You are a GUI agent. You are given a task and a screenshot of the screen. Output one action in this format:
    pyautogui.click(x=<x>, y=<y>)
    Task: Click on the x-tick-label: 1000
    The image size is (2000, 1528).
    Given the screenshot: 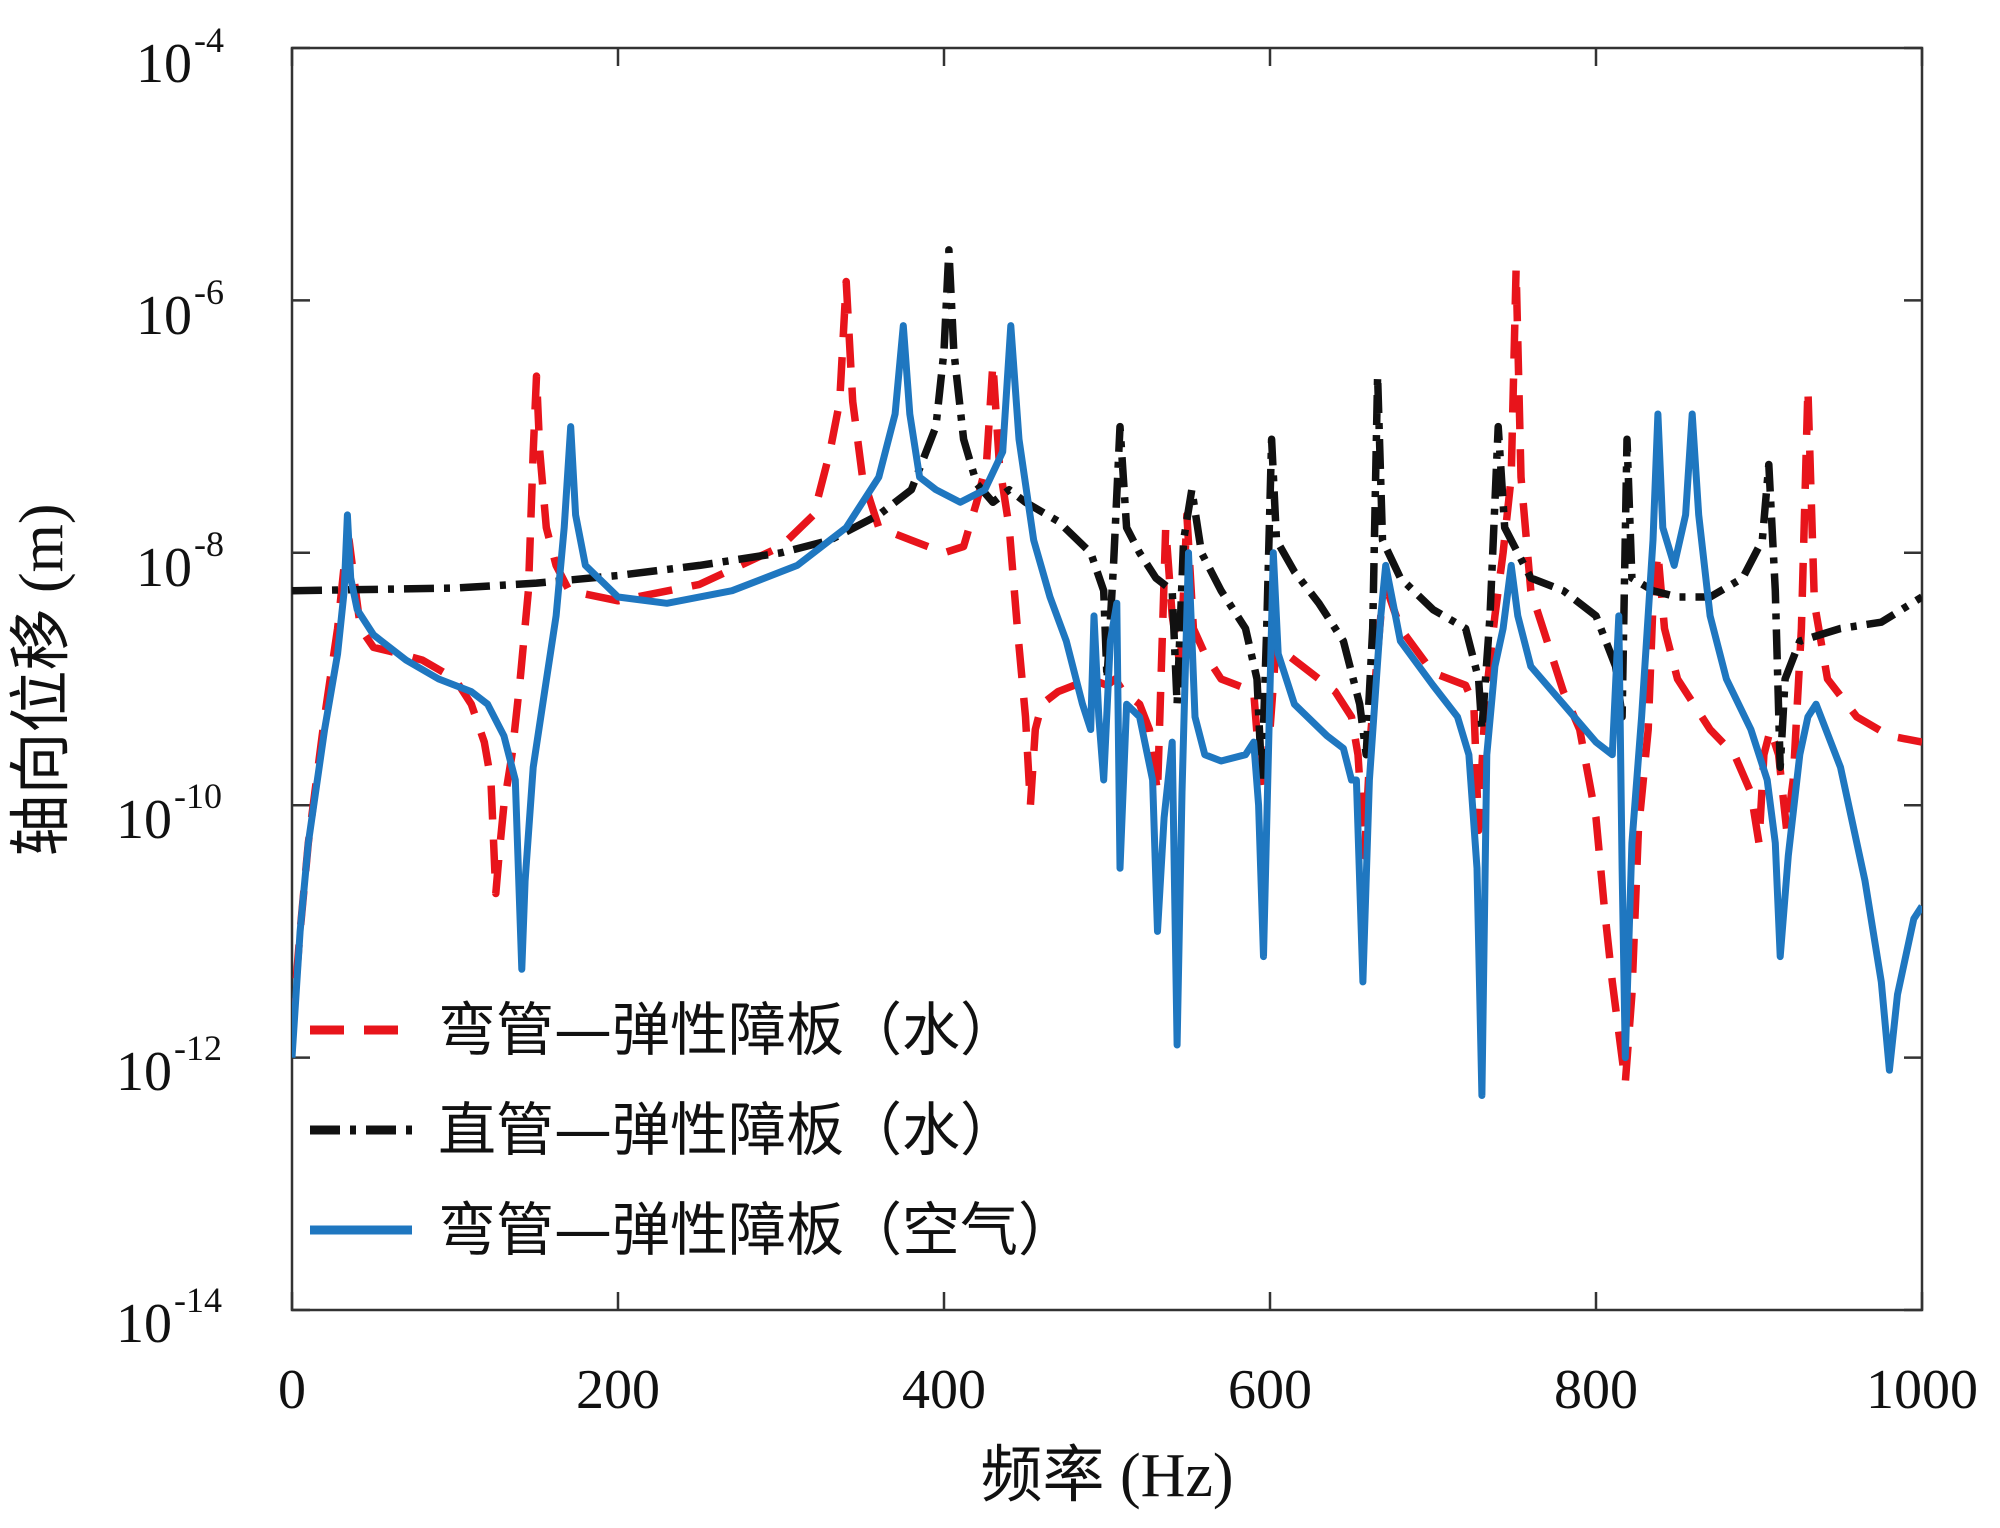 What is the action you would take?
    pyautogui.click(x=1922, y=1390)
    